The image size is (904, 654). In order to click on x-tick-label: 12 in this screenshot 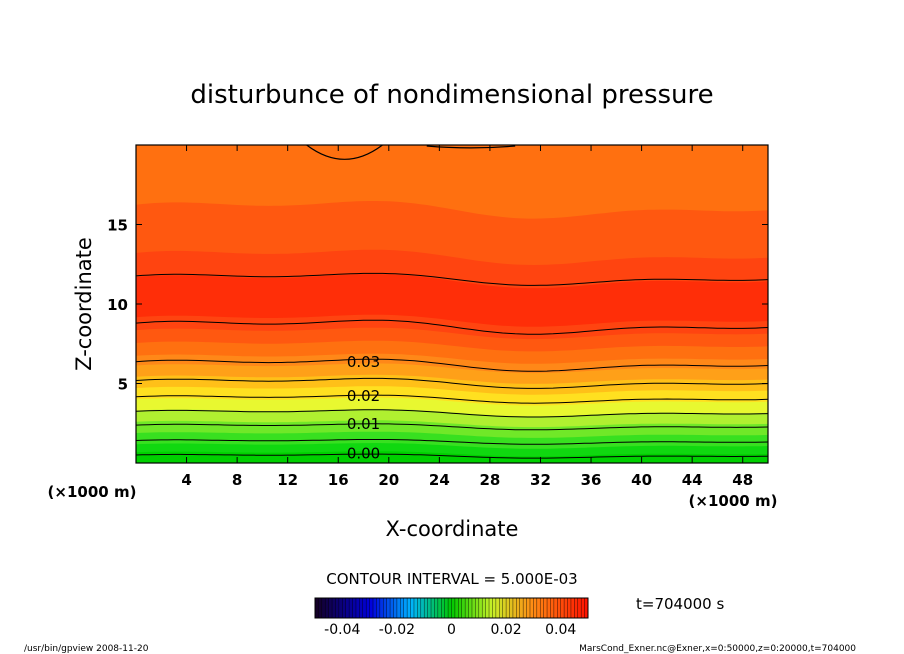, I will do `click(287, 480)`.